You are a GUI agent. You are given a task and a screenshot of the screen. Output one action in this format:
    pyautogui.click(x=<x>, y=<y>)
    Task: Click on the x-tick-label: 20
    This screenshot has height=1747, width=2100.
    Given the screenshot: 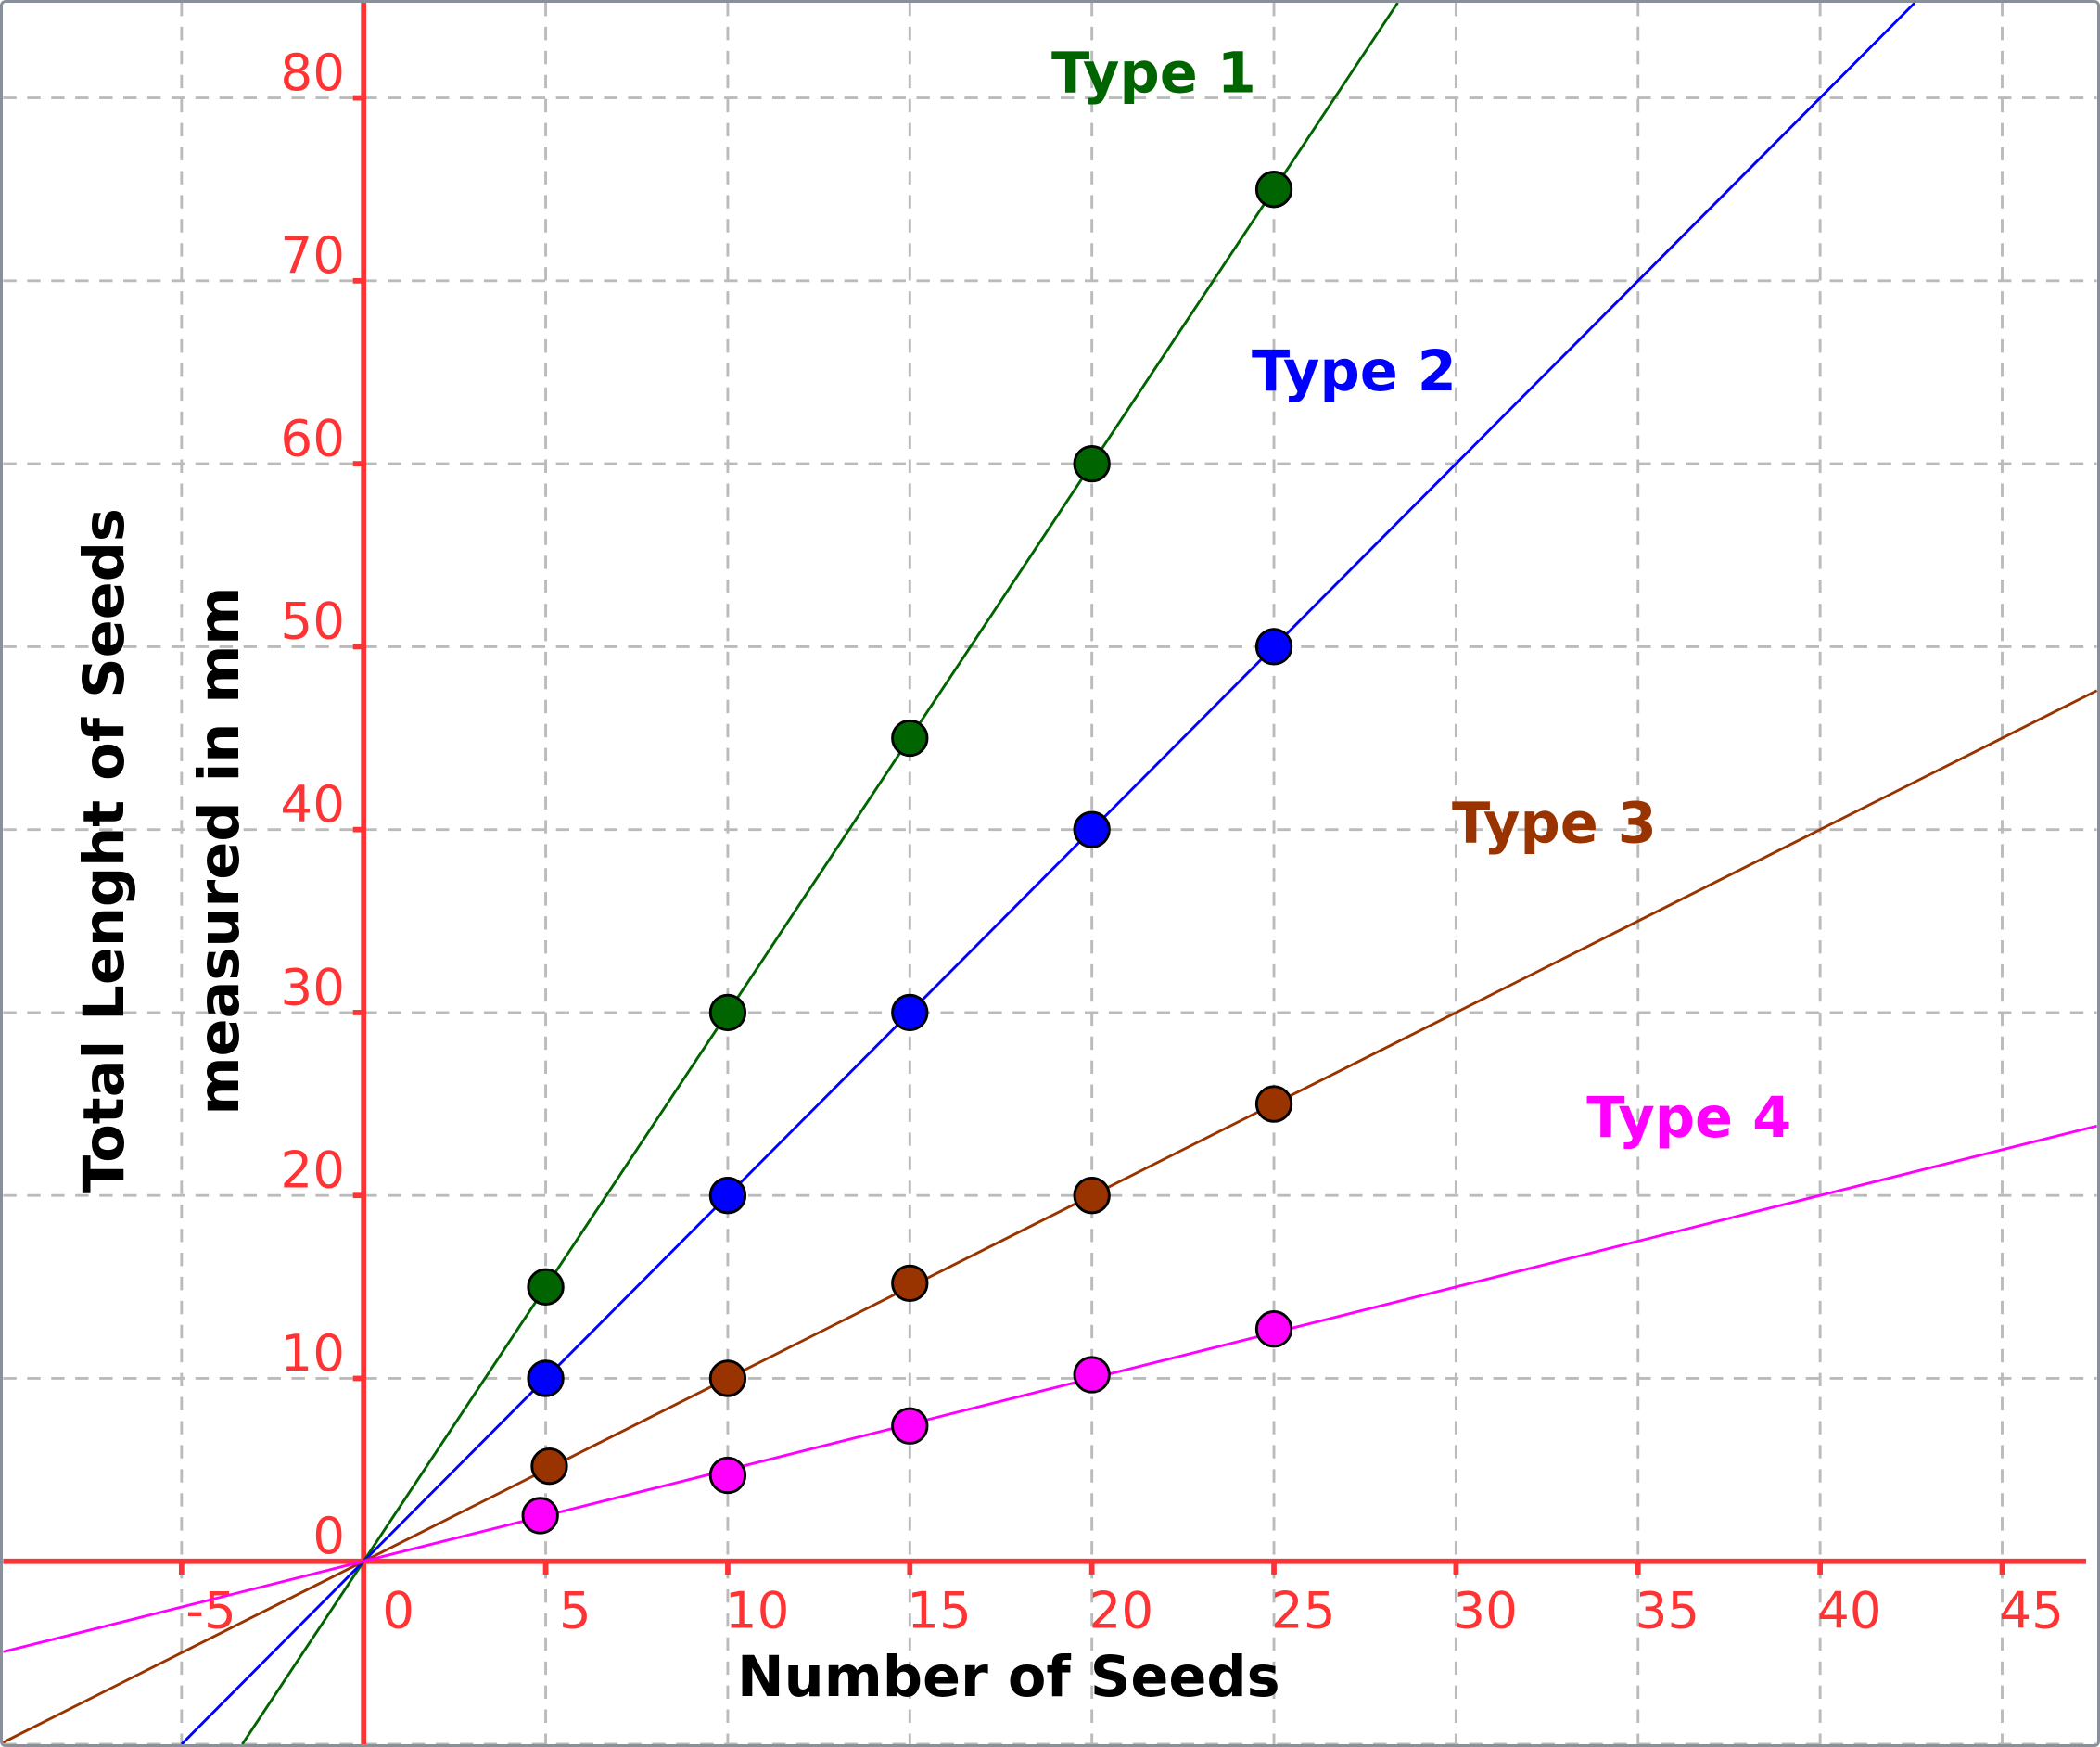 What is the action you would take?
    pyautogui.click(x=1121, y=1611)
    